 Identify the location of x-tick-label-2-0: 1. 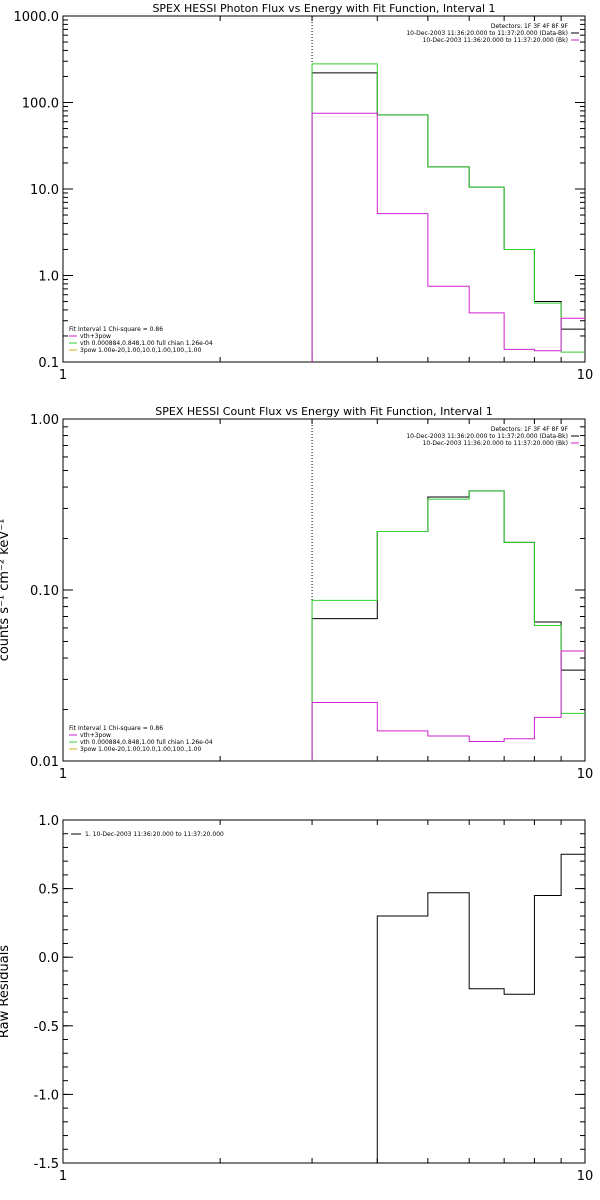
(63, 774).